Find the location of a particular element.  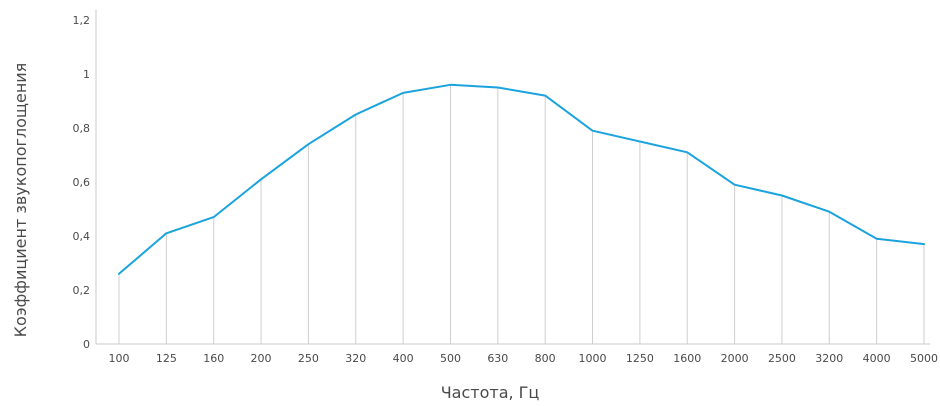

x-tick-label: 5000 is located at coordinates (924, 358).